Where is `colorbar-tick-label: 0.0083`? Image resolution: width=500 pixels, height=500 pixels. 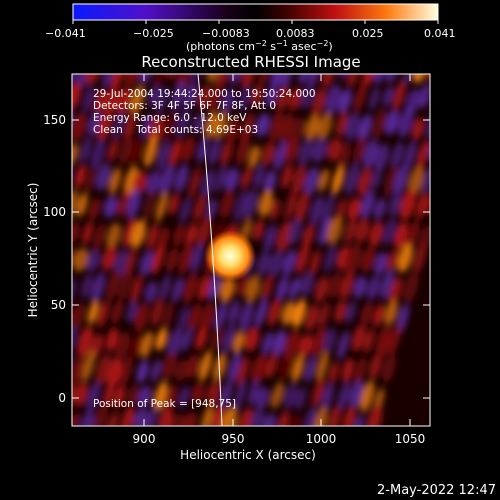
colorbar-tick-label: 0.0083 is located at coordinates (295, 33).